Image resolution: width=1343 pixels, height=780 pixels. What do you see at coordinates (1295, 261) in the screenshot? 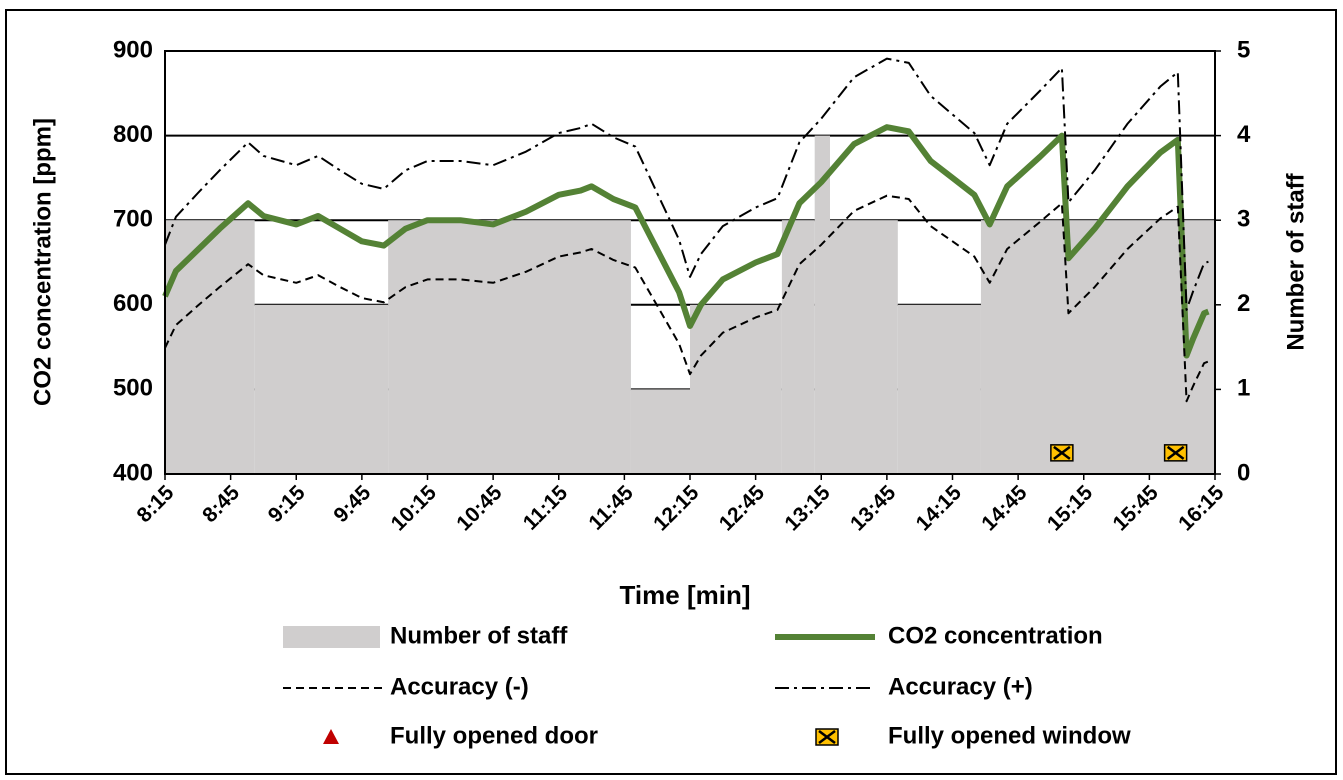
I see `y2-axis-title: Number of staff` at bounding box center [1295, 261].